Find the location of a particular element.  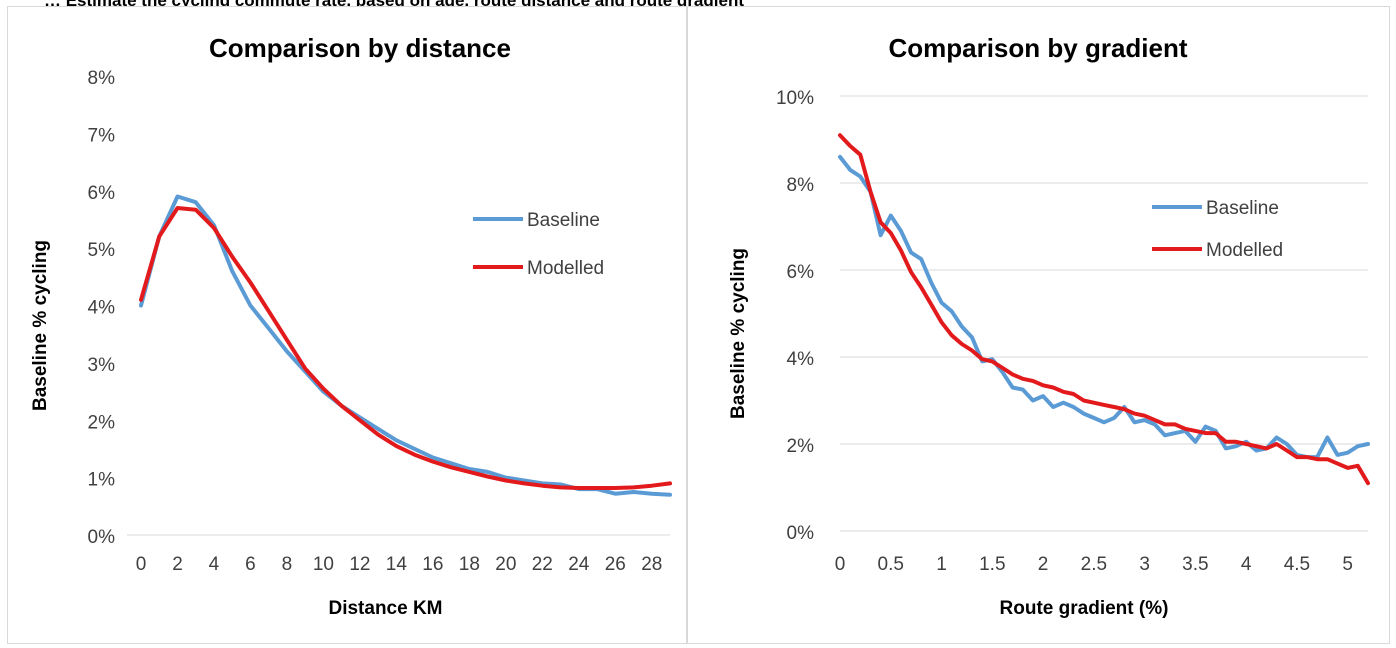

x-tick-label: 8 is located at coordinates (287, 564).